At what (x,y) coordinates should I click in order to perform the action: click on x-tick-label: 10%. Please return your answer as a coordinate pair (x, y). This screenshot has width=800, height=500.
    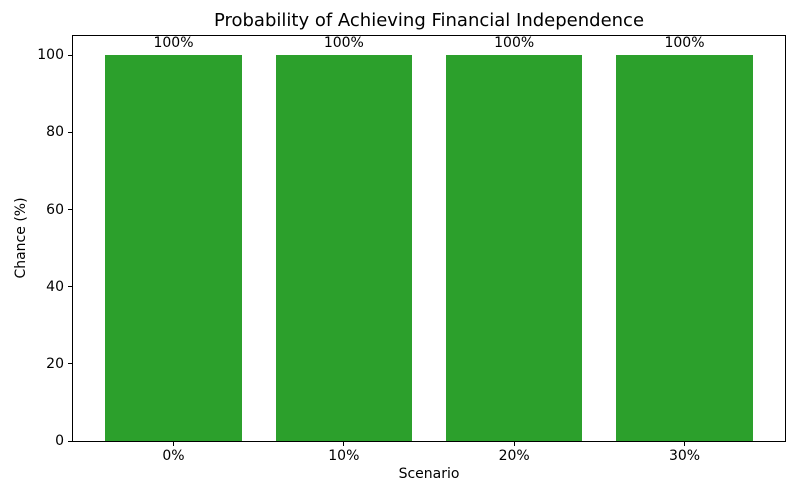
    Looking at the image, I should click on (344, 456).